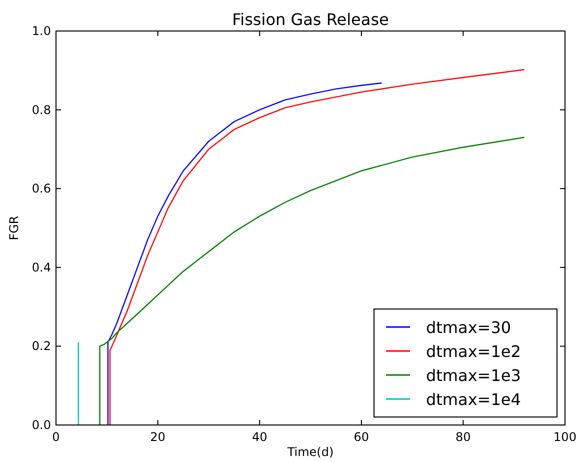 This screenshot has width=576, height=462. What do you see at coordinates (56, 437) in the screenshot?
I see `x-tick-label: 0` at bounding box center [56, 437].